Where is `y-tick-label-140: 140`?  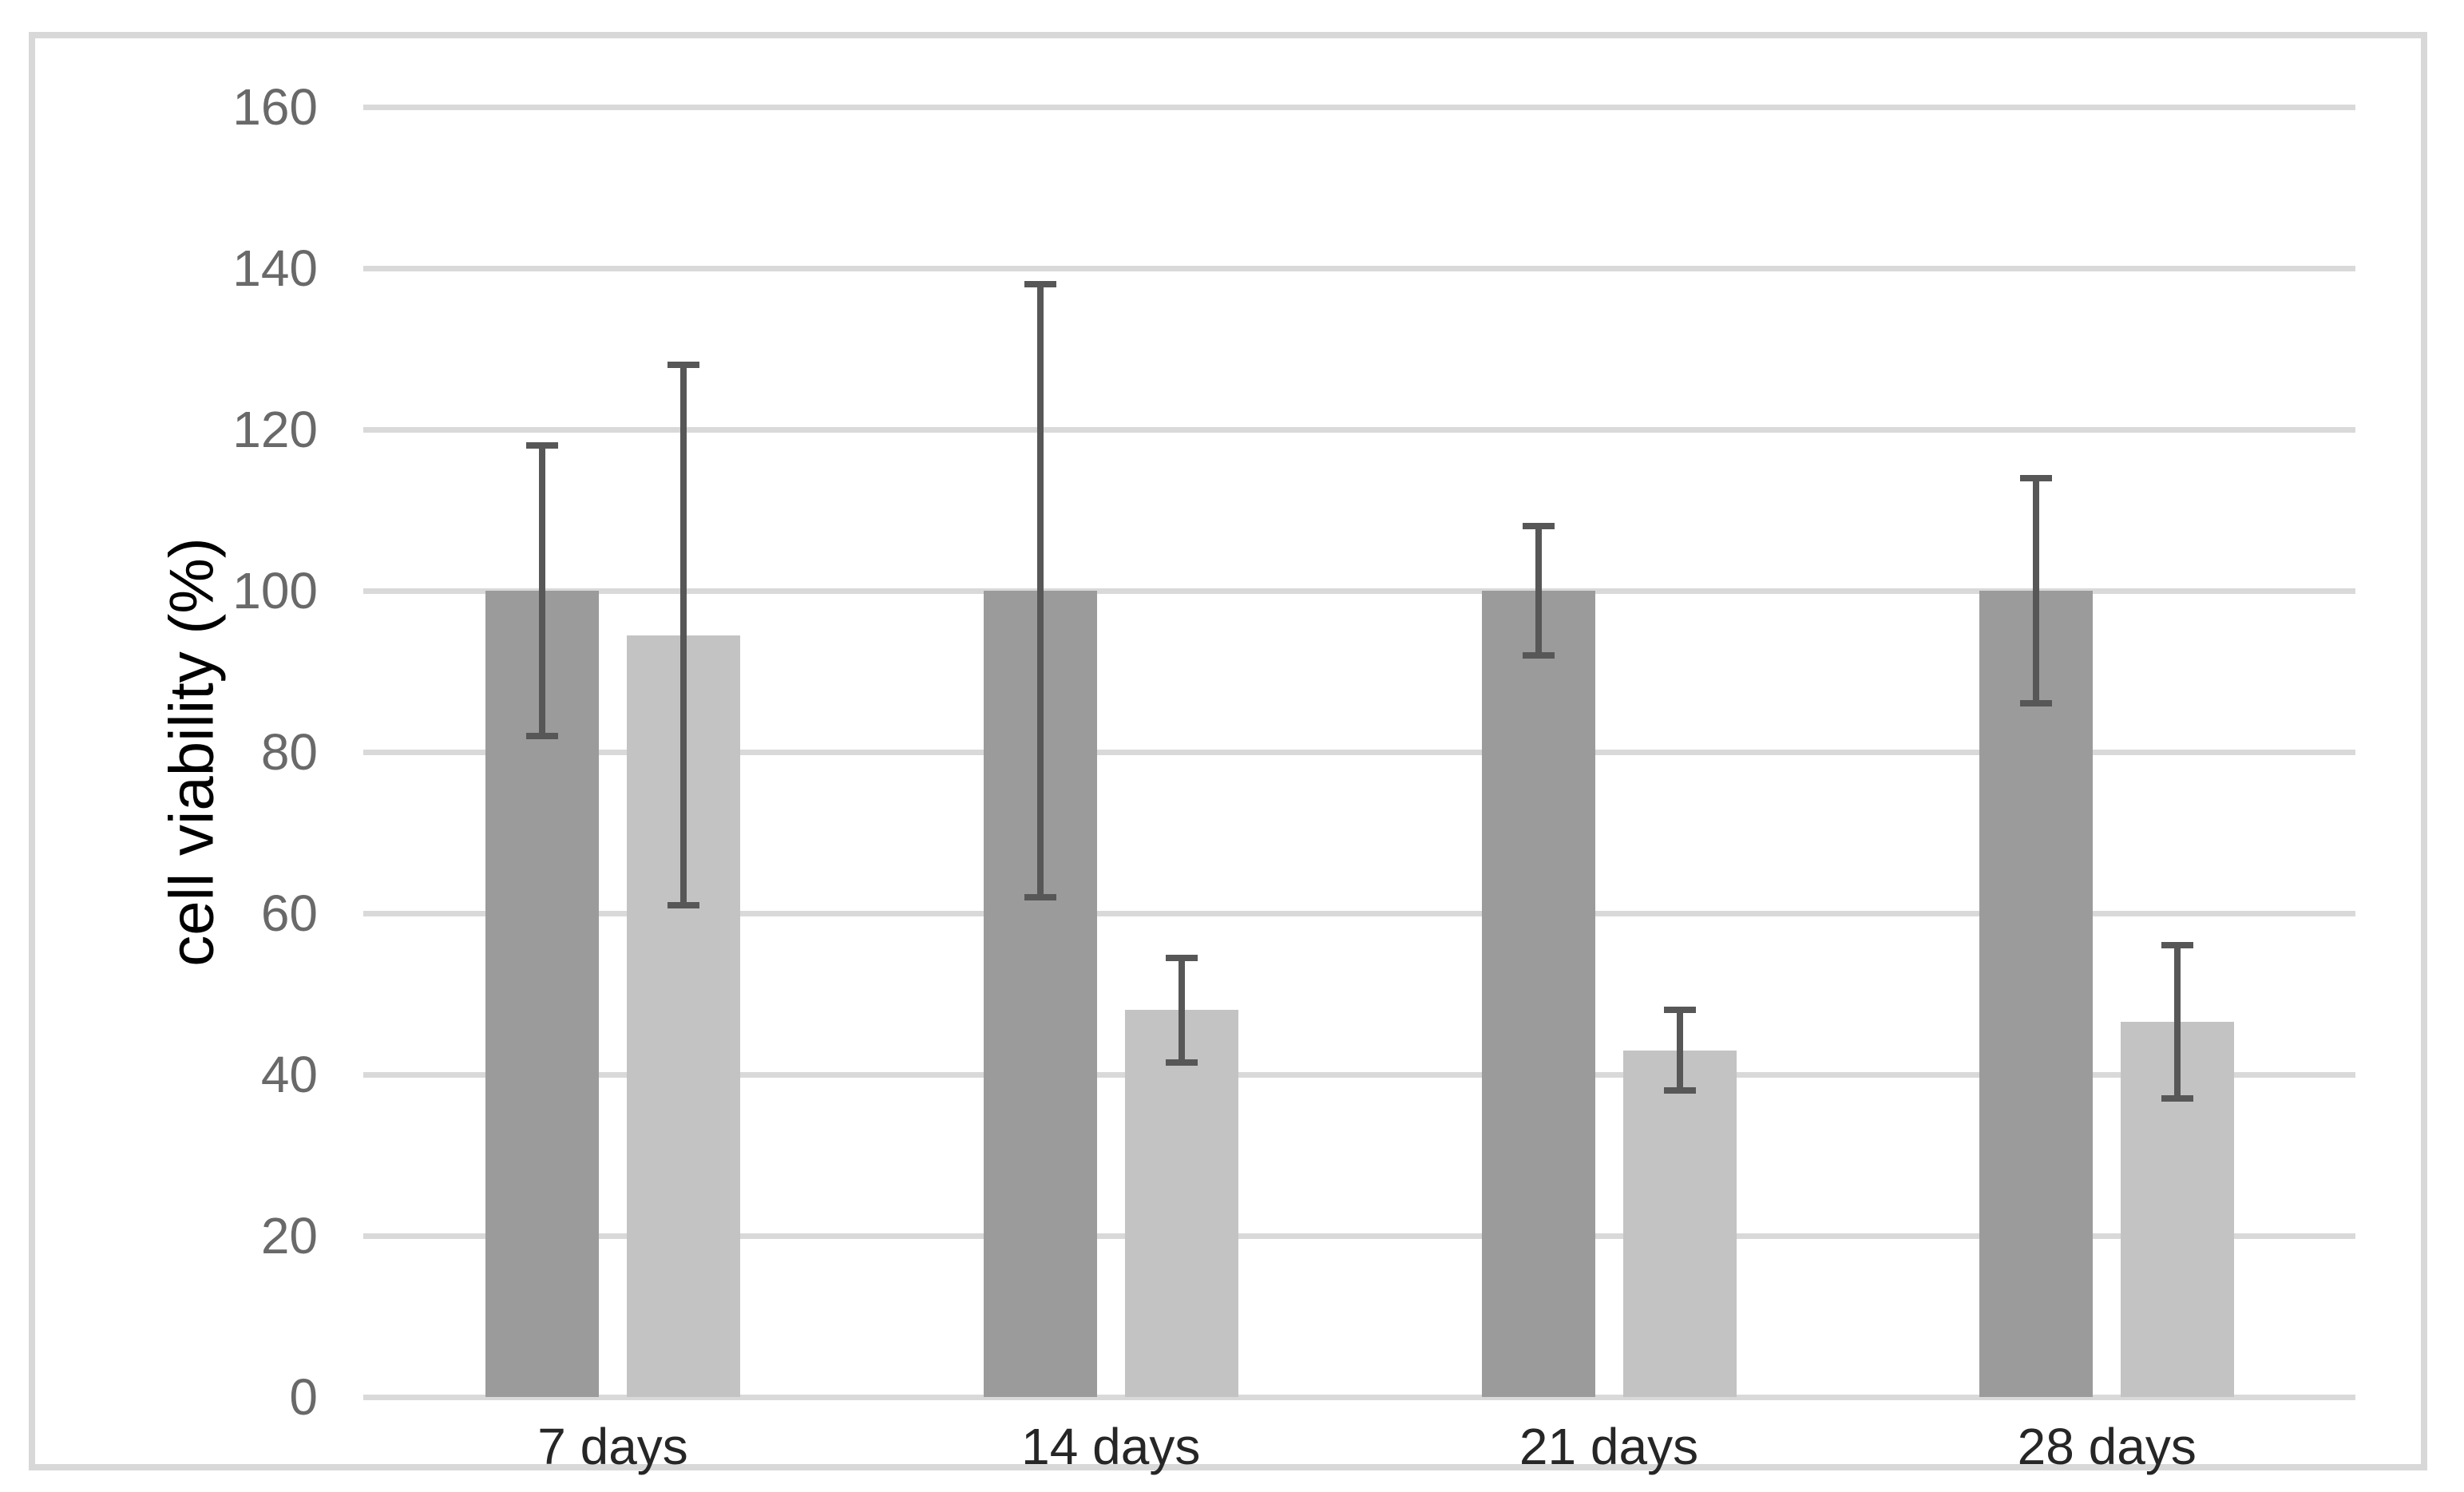 y-tick-label-140: 140 is located at coordinates (275, 268).